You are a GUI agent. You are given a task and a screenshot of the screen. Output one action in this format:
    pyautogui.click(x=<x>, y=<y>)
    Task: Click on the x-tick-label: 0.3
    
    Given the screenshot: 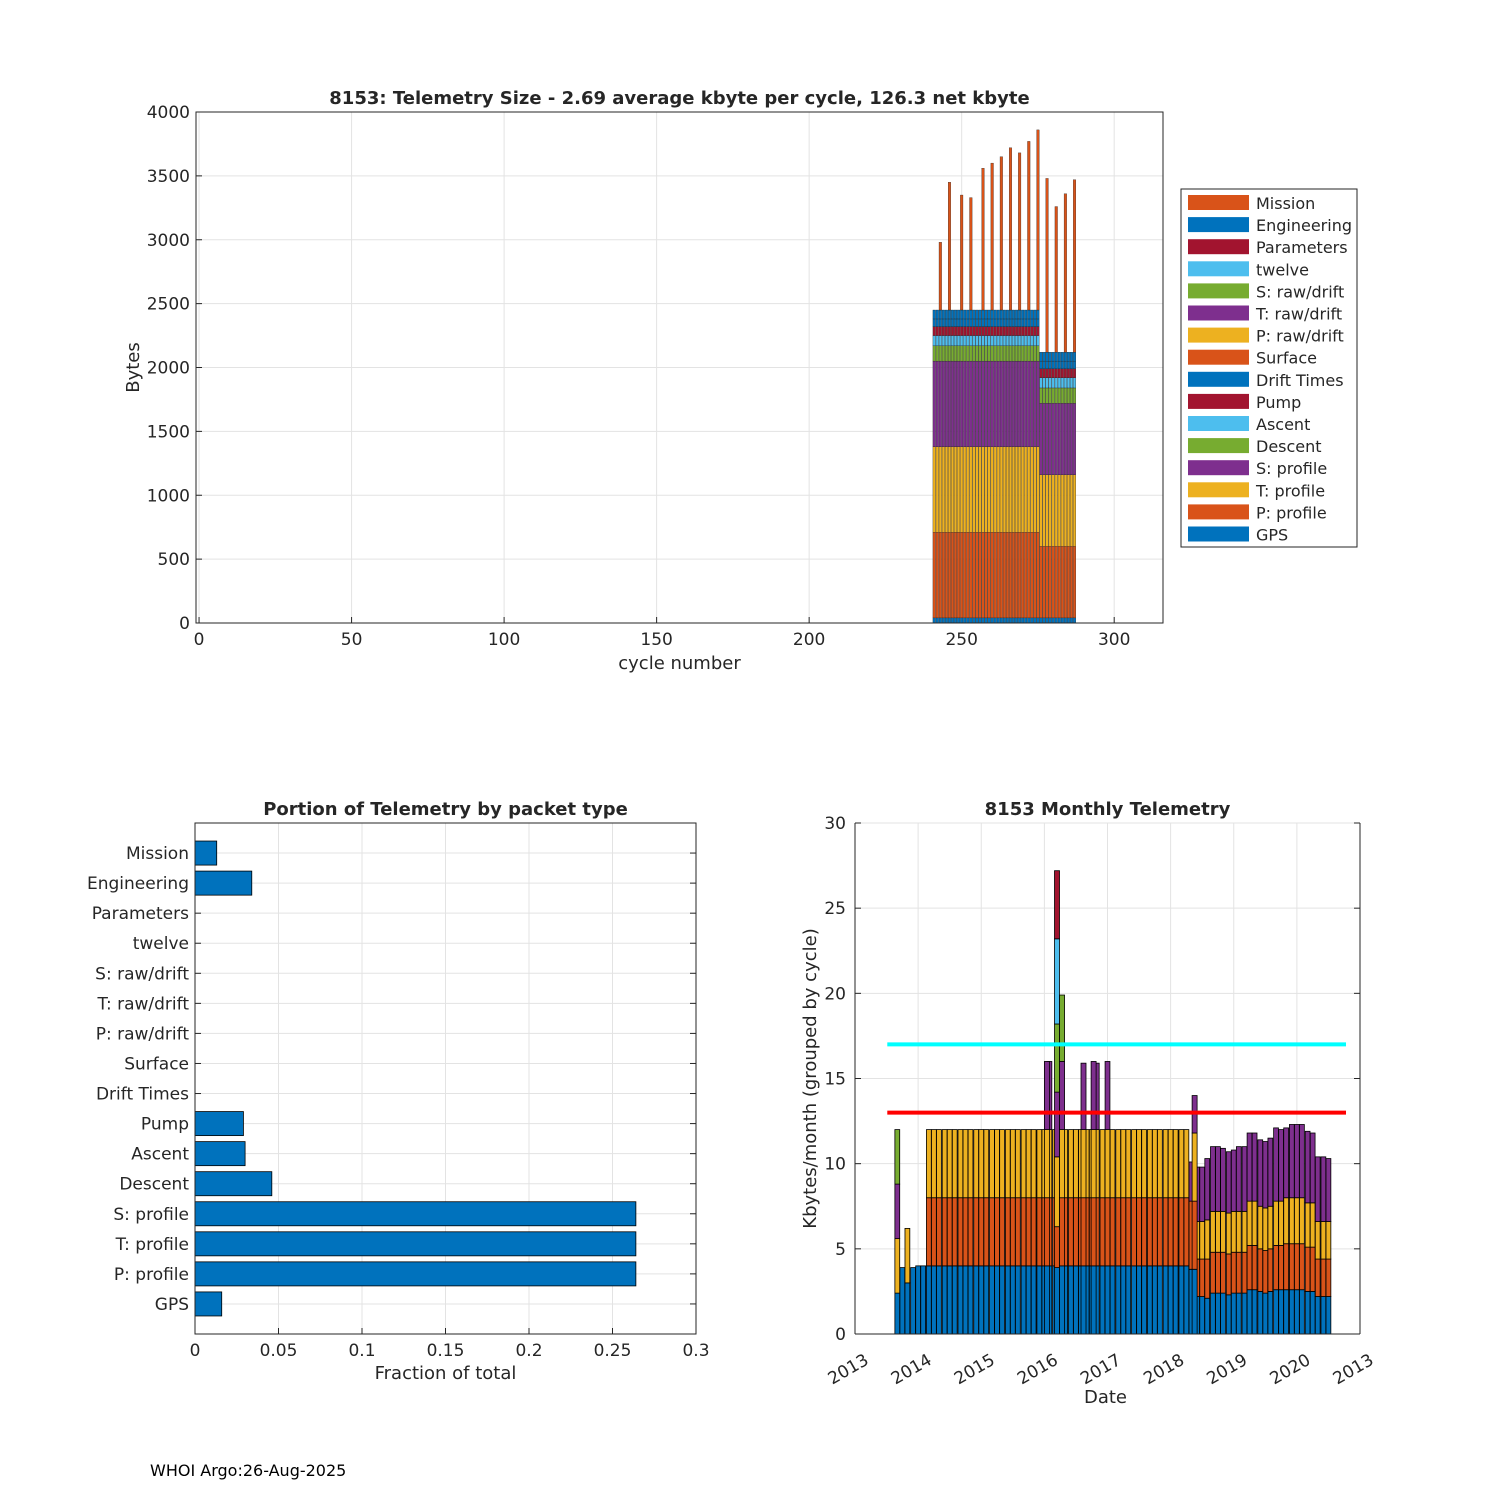 What is the action you would take?
    pyautogui.click(x=695, y=1351)
    